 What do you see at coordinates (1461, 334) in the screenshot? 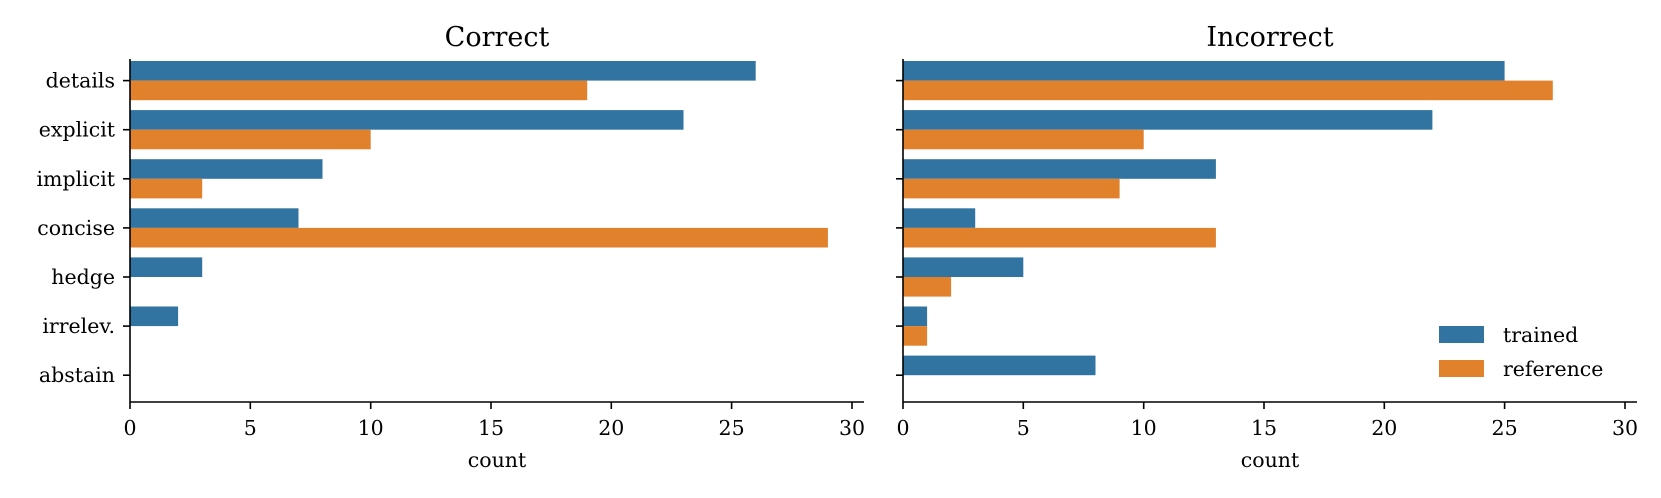
I see `legend-swatch-trained` at bounding box center [1461, 334].